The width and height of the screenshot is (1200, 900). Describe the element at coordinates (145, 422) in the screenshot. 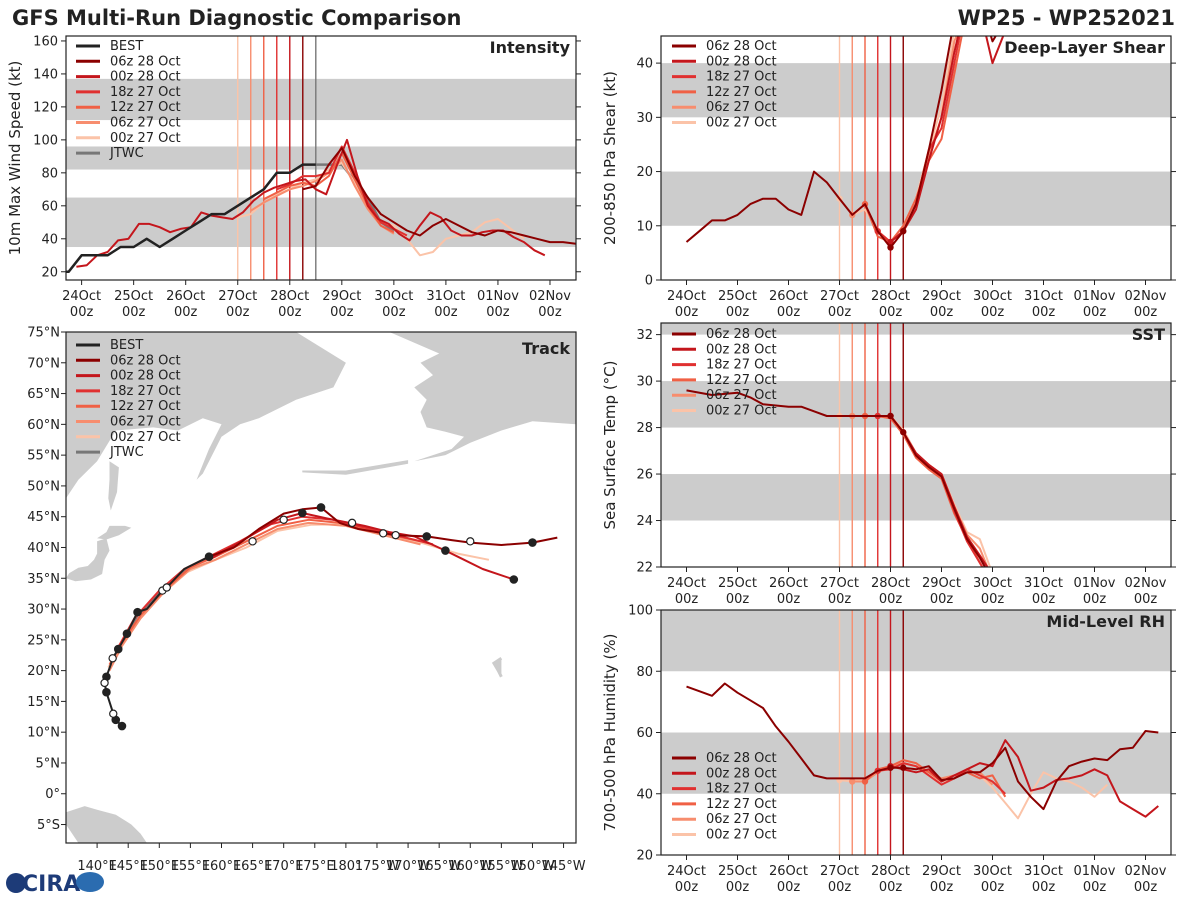

I see `legend-label-06z-27-oct: 06z 27 Oct` at that location.